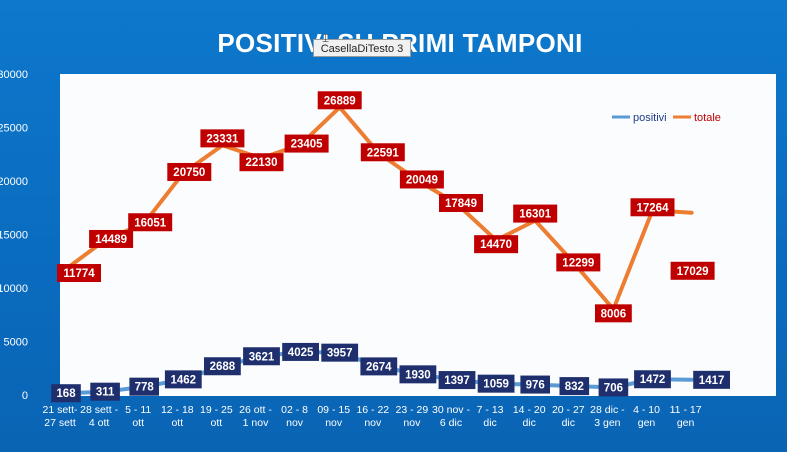  I want to click on data-label-totale: 22591, so click(382, 152).